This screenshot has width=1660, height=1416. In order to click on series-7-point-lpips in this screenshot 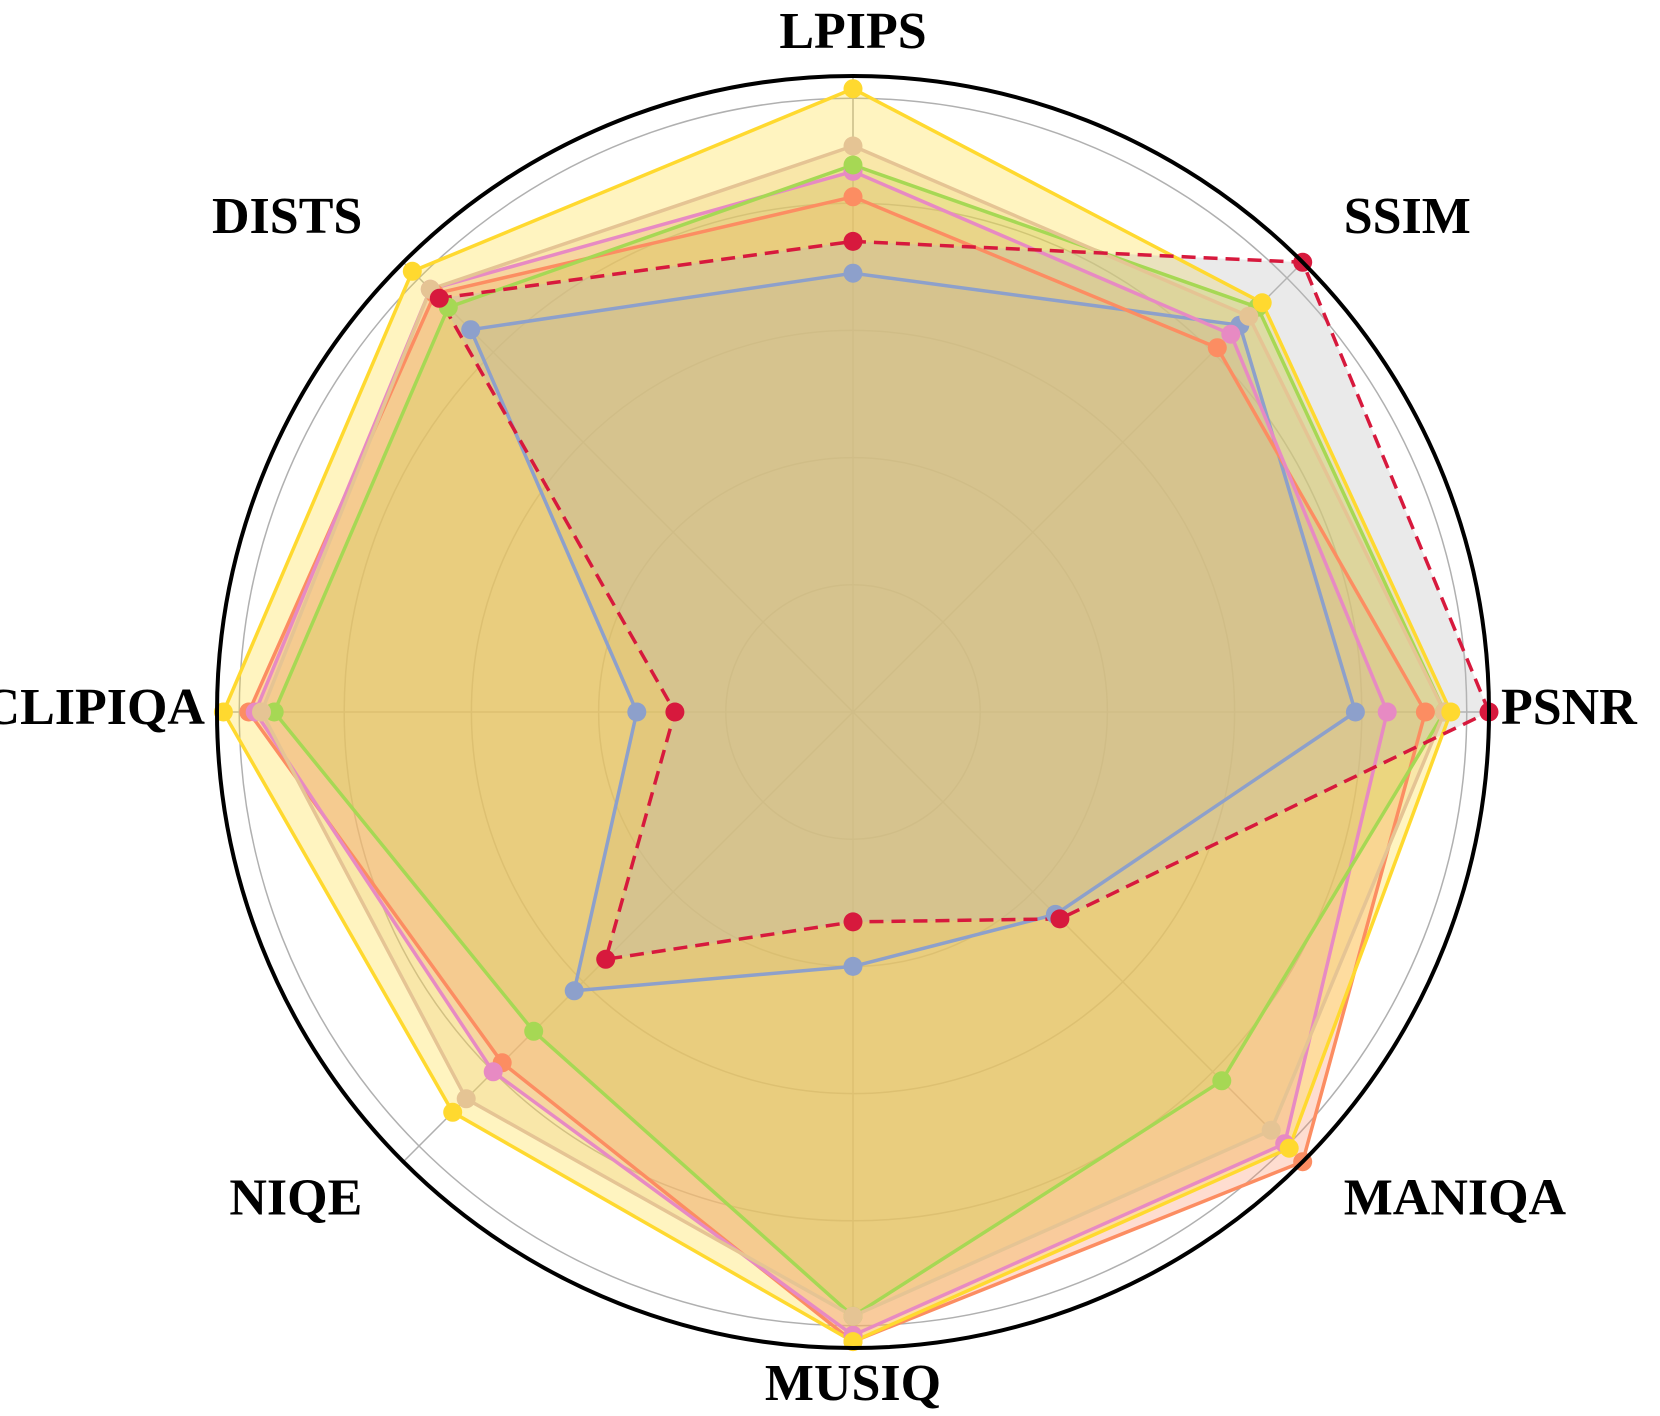, I will do `click(853, 241)`.